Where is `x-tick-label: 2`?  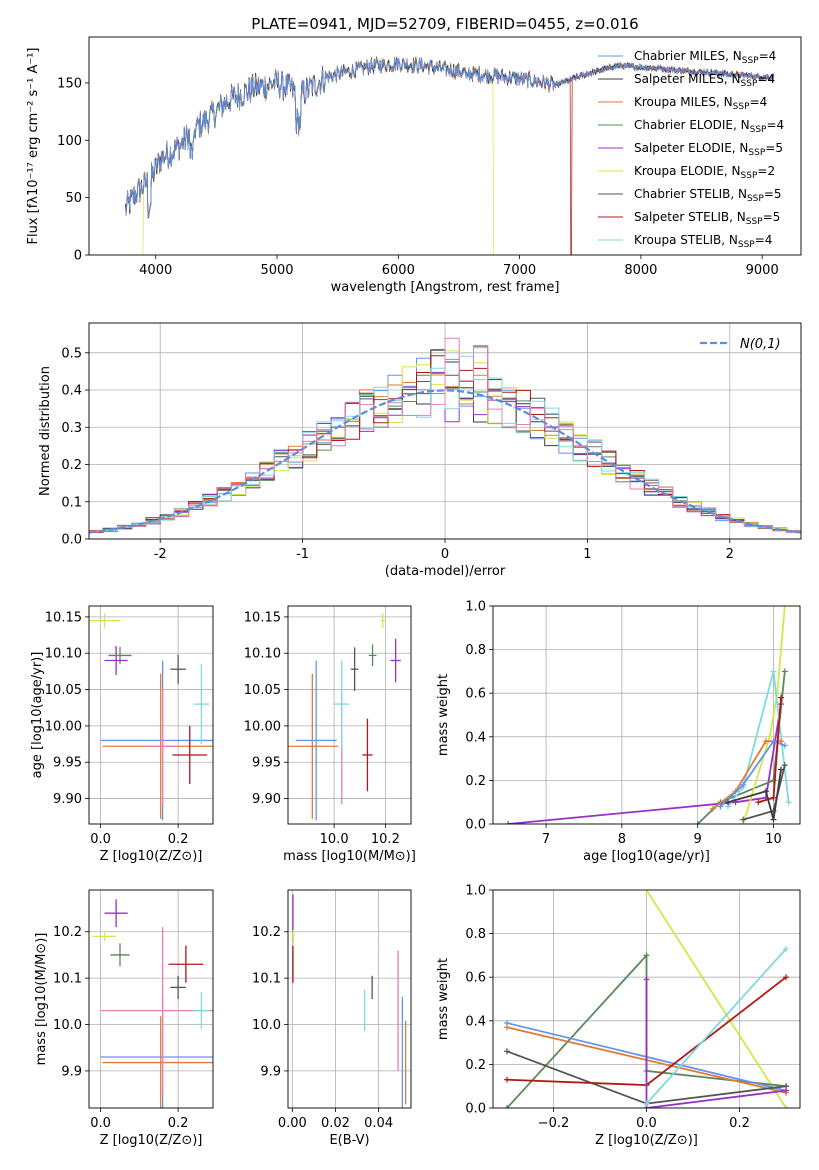 x-tick-label: 2 is located at coordinates (730, 554).